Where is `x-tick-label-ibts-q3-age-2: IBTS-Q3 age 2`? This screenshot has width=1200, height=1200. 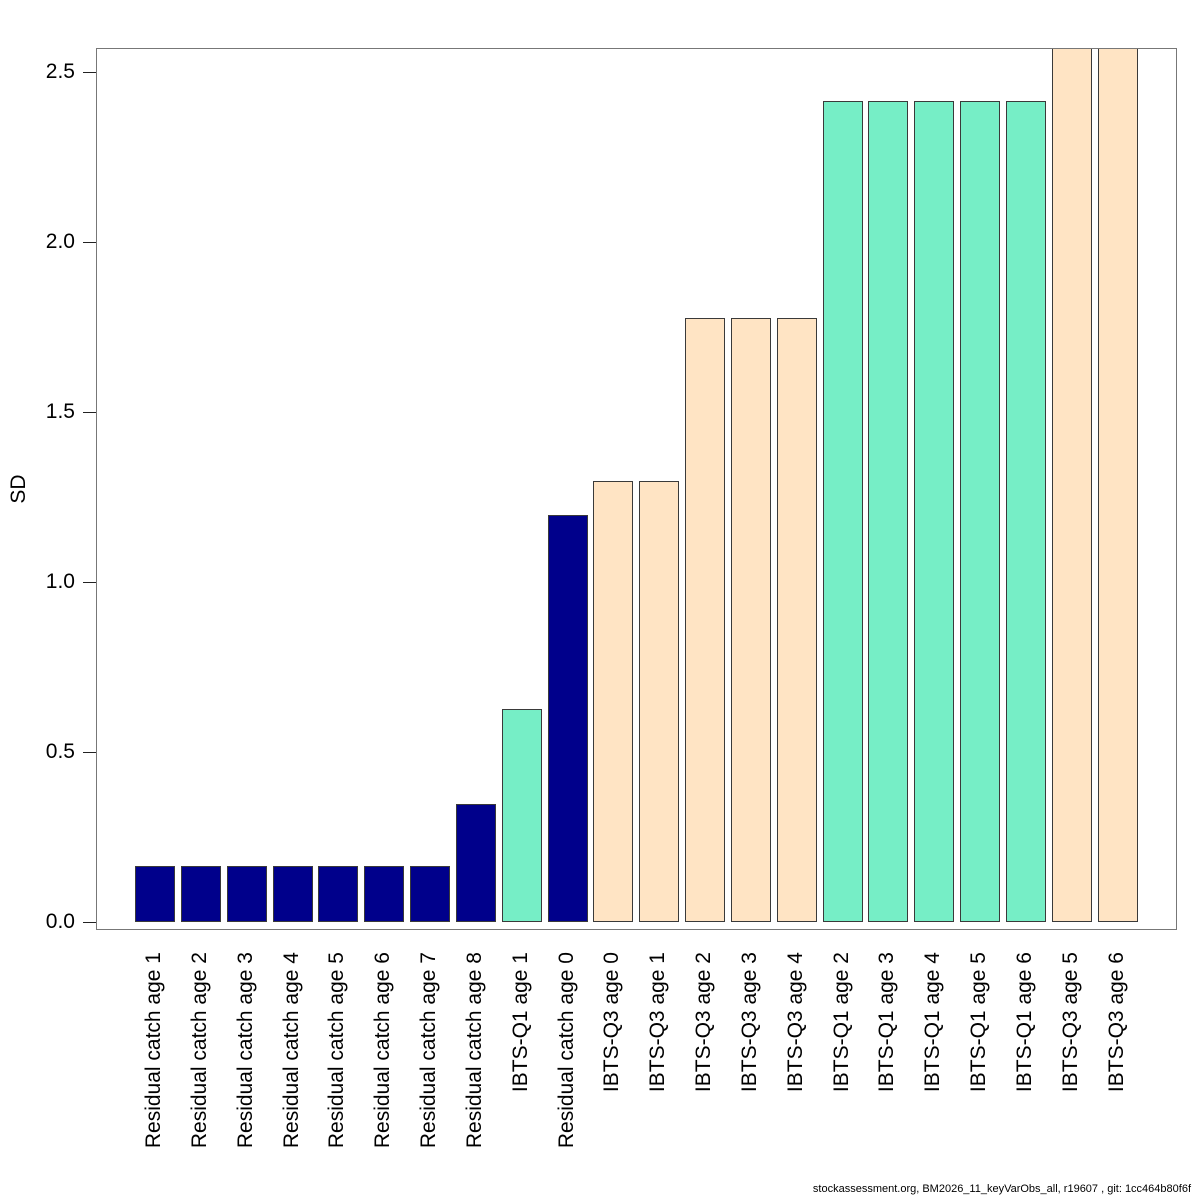
x-tick-label-ibts-q3-age-2: IBTS-Q3 age 2 is located at coordinates (704, 1022).